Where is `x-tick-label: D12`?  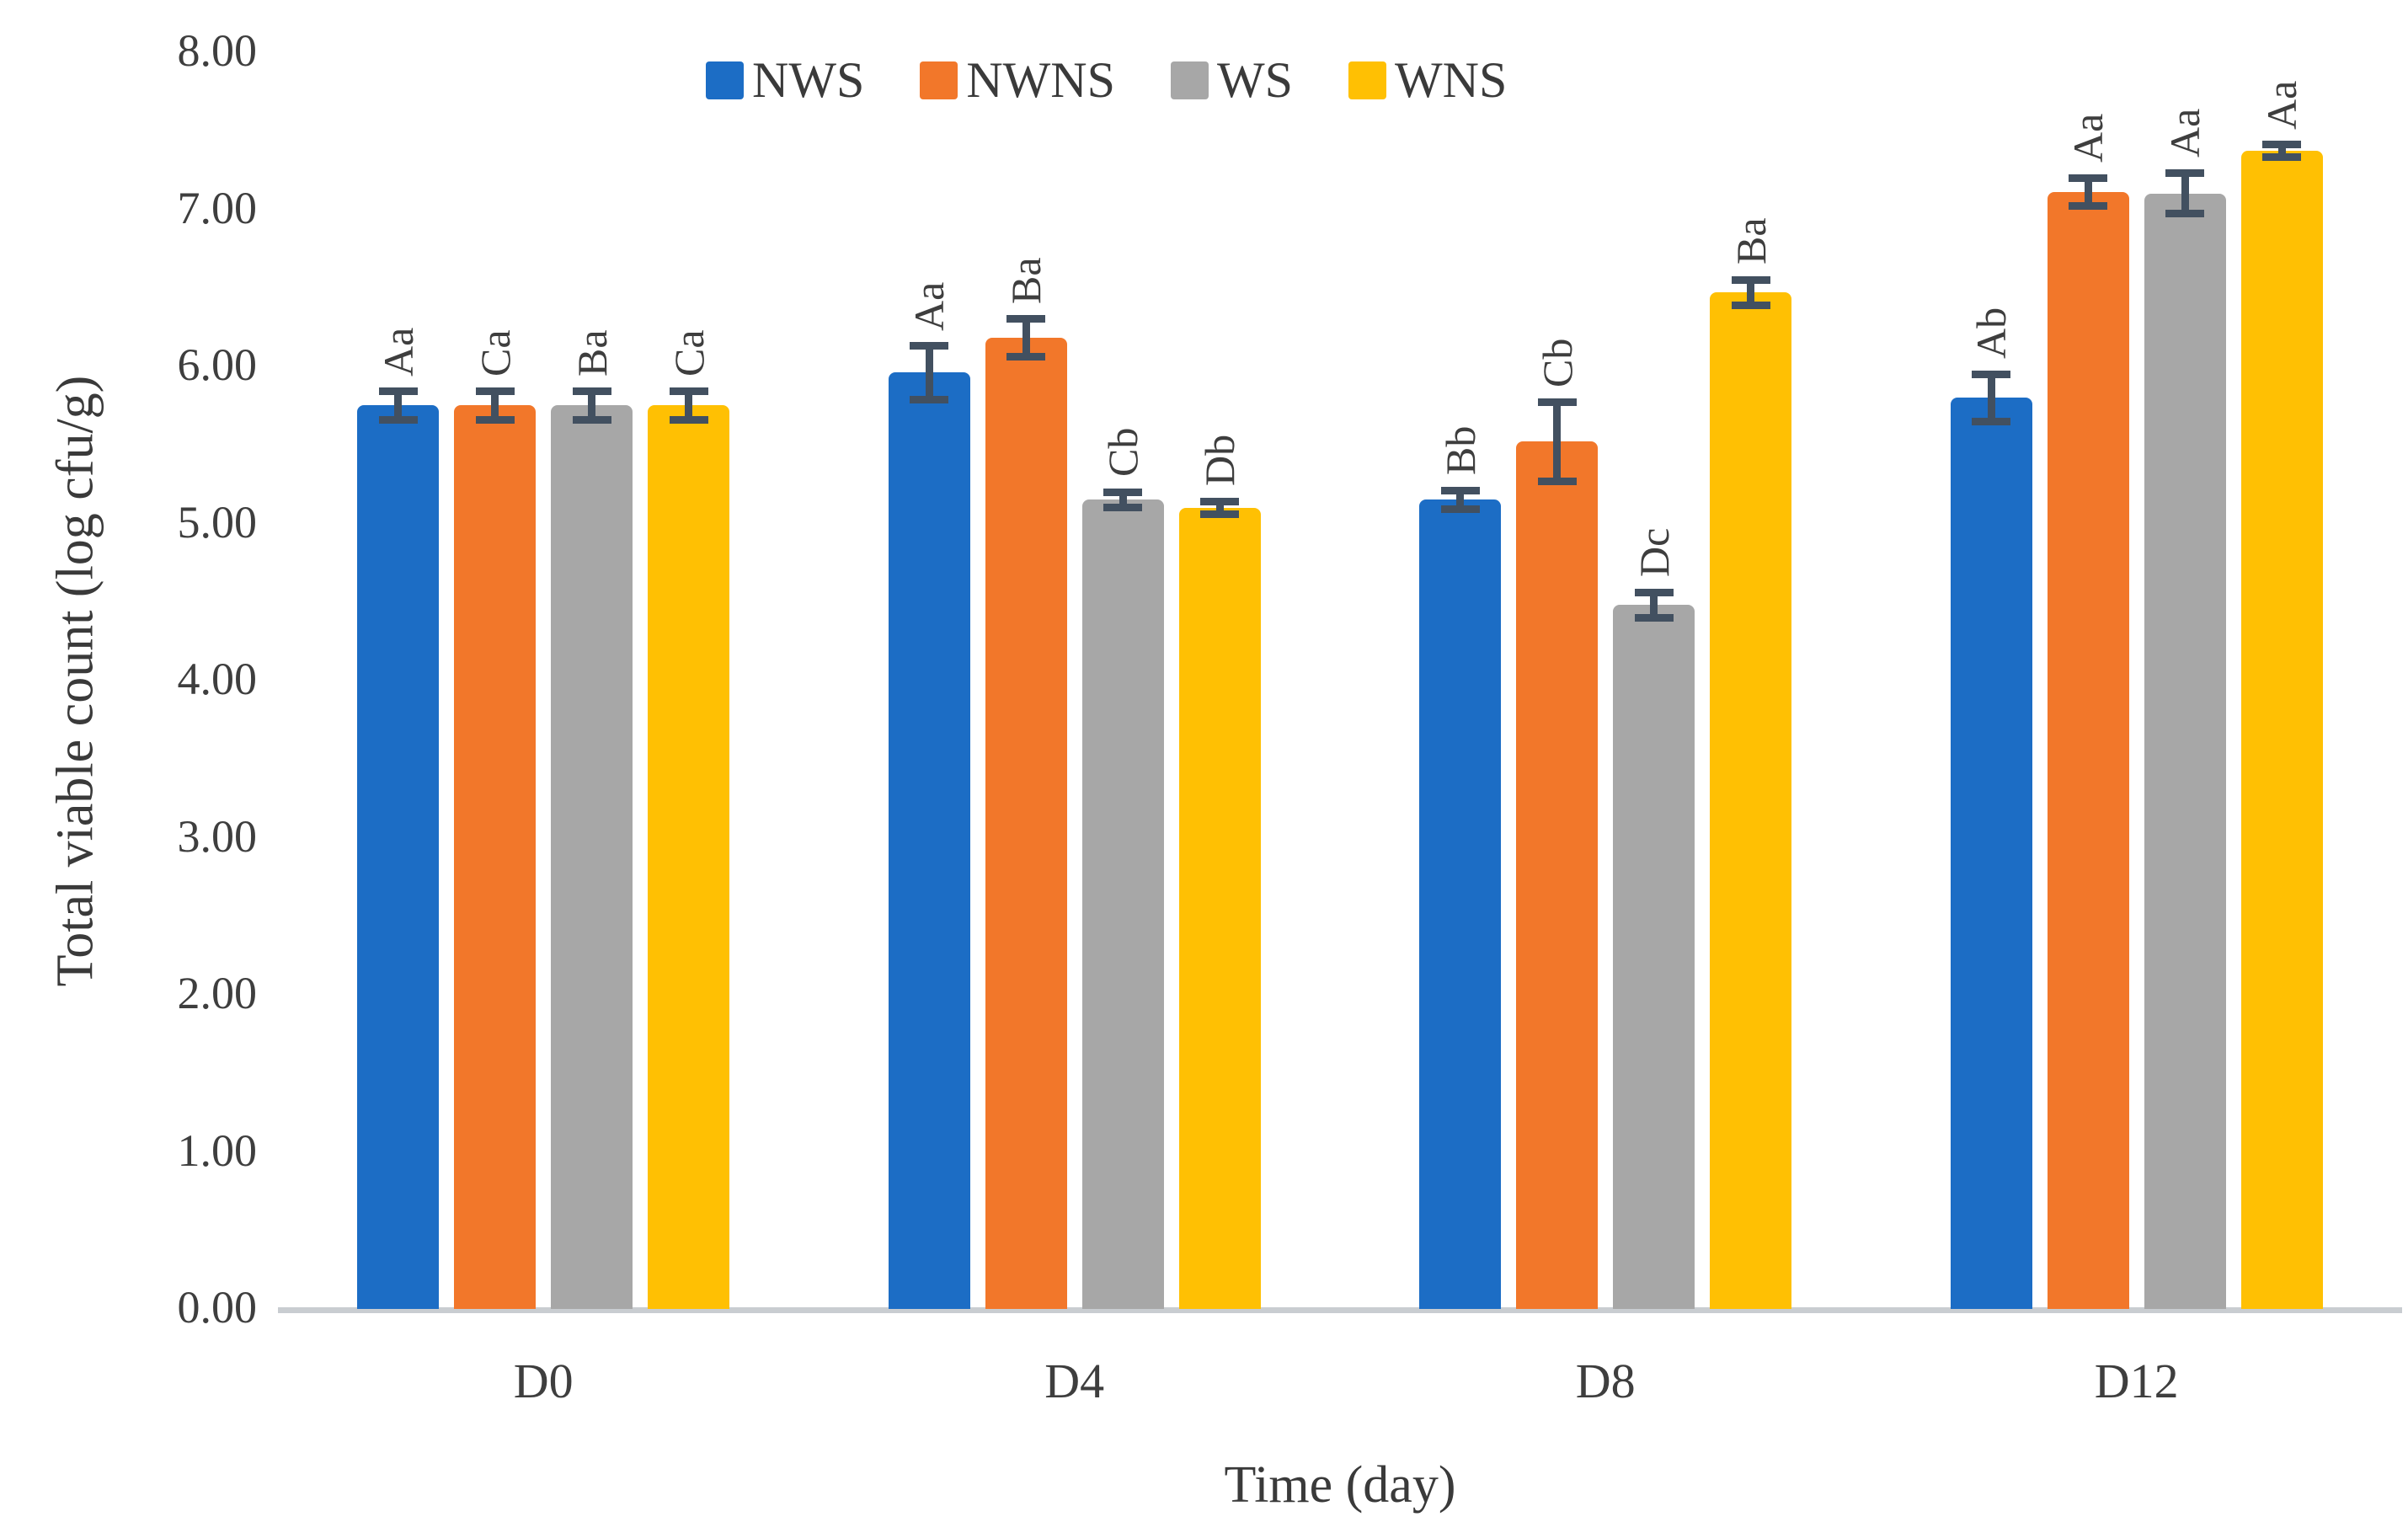
x-tick-label: D12 is located at coordinates (2136, 1381).